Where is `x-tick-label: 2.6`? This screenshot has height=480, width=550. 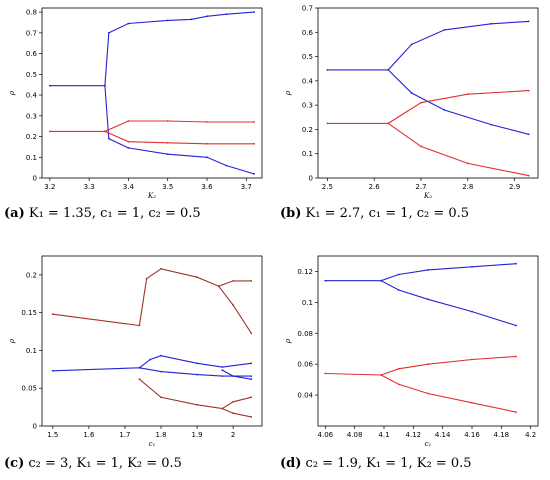 x-tick-label: 2.6 is located at coordinates (375, 187).